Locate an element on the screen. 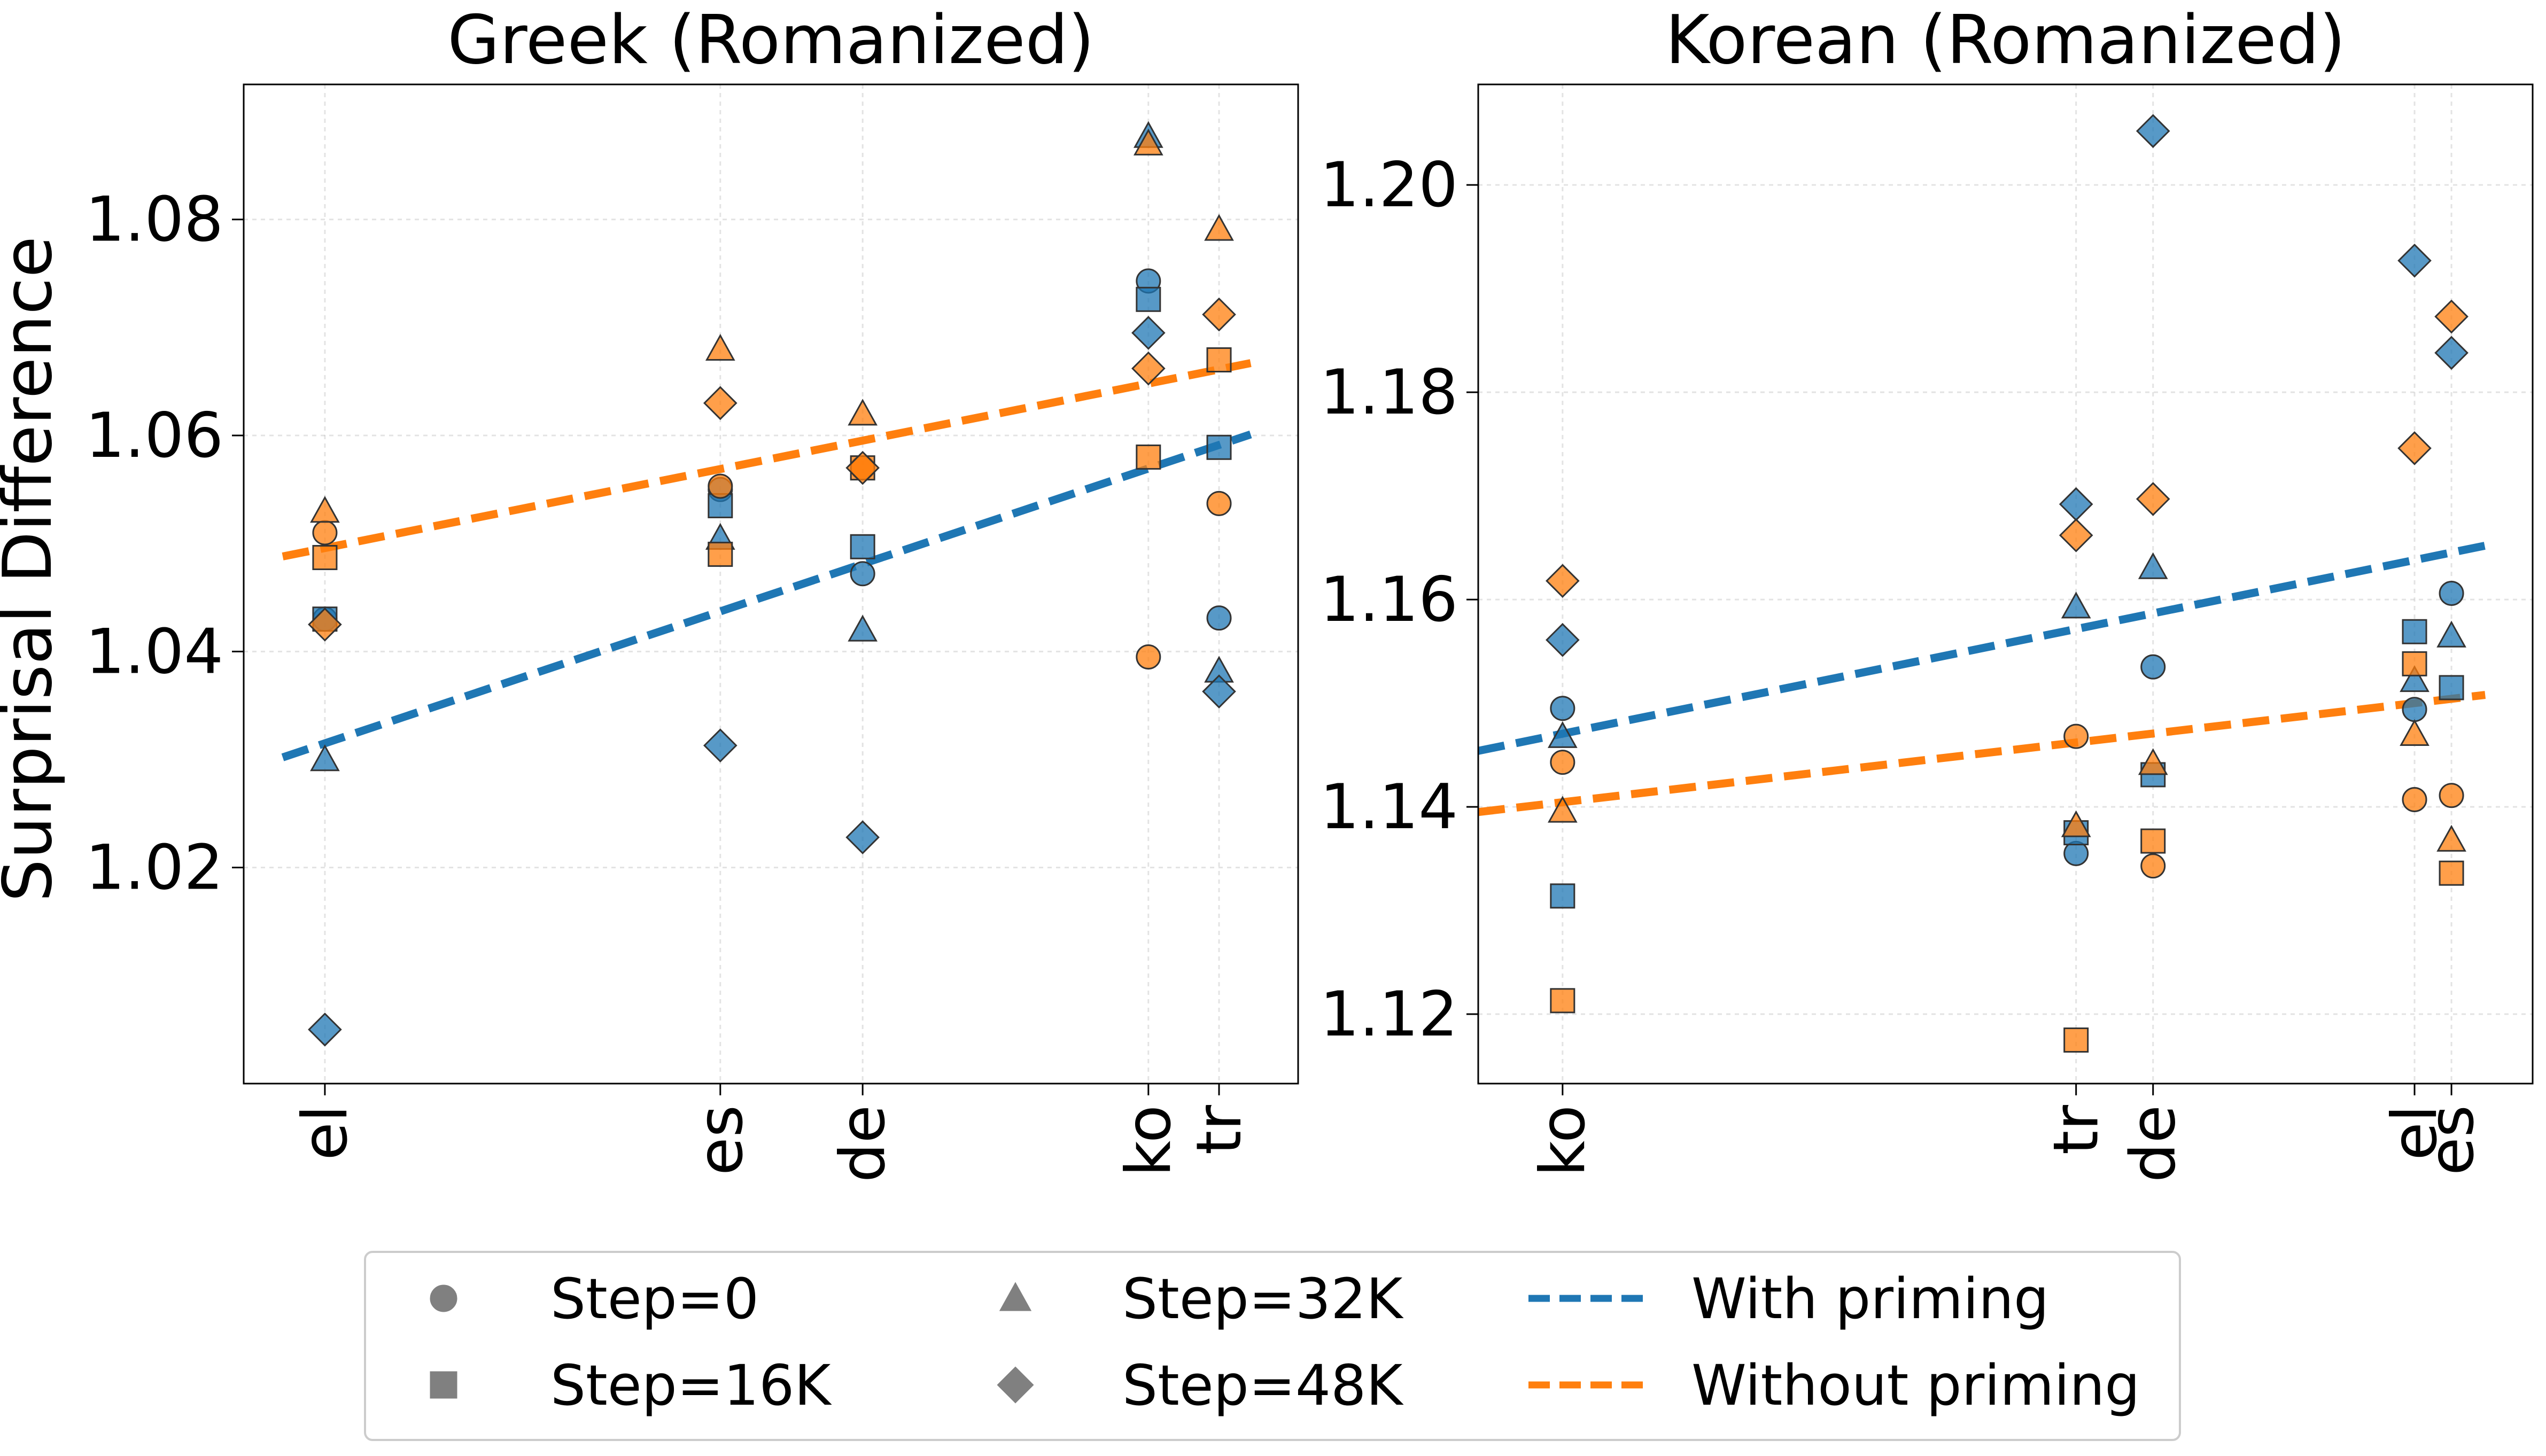  legend-label-step-32k: Step=32K is located at coordinates (1263, 1299).